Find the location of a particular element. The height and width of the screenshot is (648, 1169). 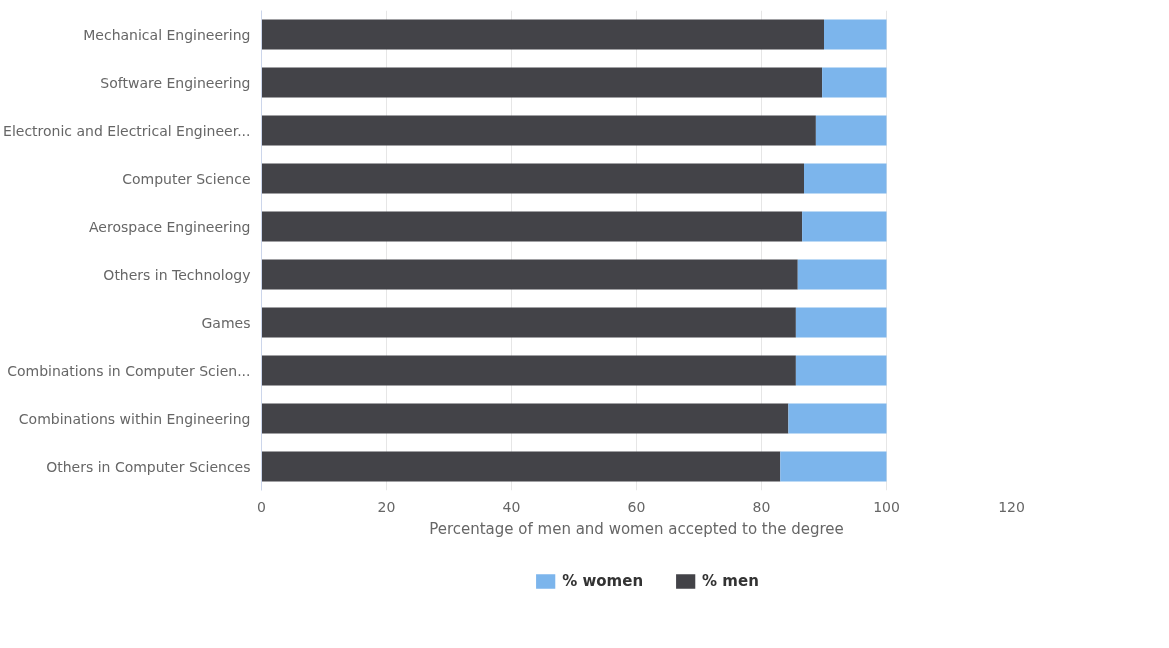

x-axis-title: Percentage of men and women accepted to the degree is located at coordinates (636, 528).